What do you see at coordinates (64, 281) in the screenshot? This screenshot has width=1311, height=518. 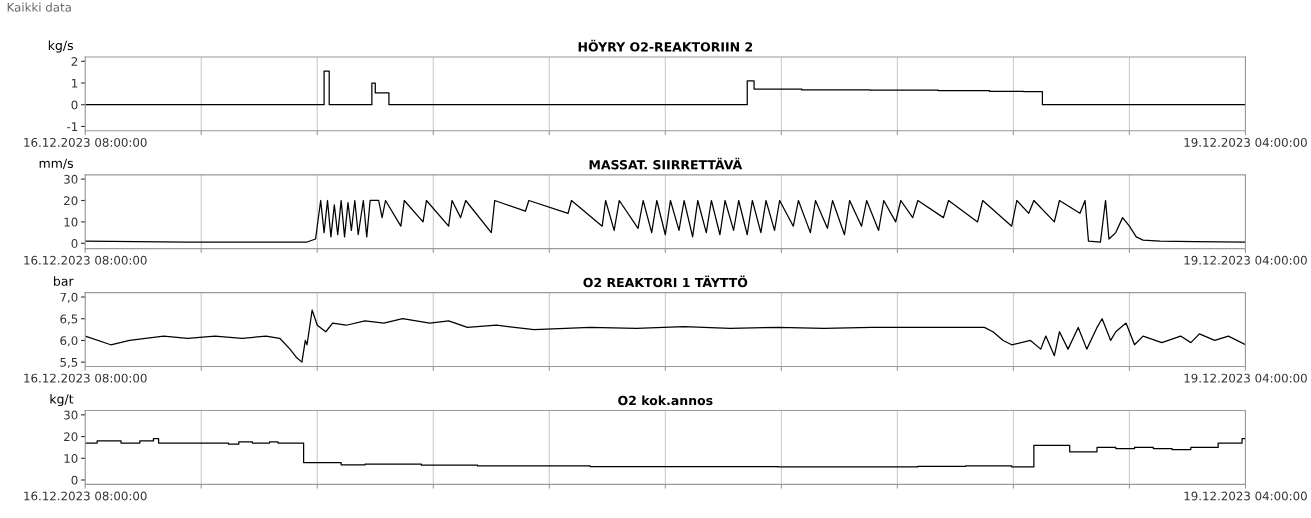 I see `y-axis-title: bar` at bounding box center [64, 281].